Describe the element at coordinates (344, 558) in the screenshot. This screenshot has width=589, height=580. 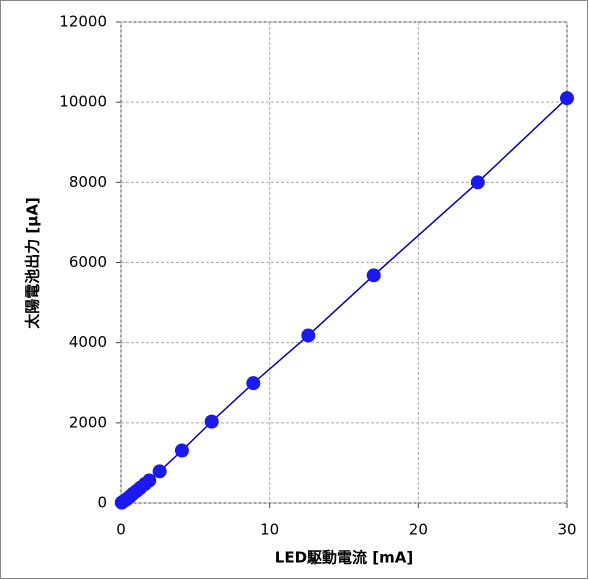
I see `x-axis-title: LED駆動電流 [mA]` at that location.